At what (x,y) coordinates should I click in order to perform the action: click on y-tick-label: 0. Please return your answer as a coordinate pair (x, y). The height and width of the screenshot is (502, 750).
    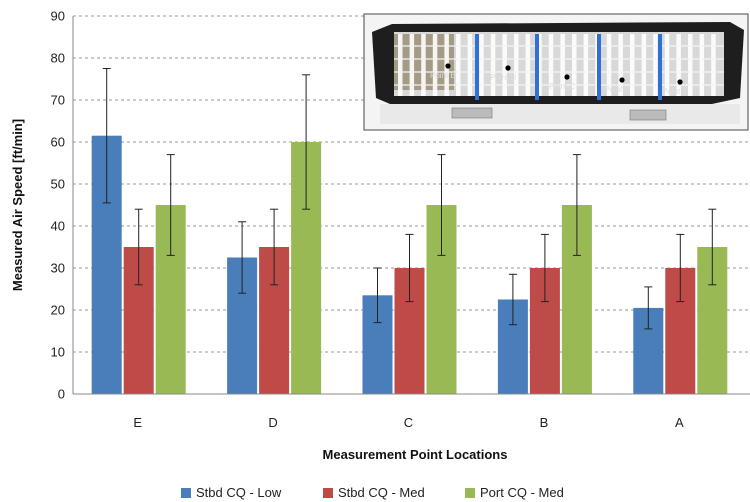
    Looking at the image, I should click on (61, 394).